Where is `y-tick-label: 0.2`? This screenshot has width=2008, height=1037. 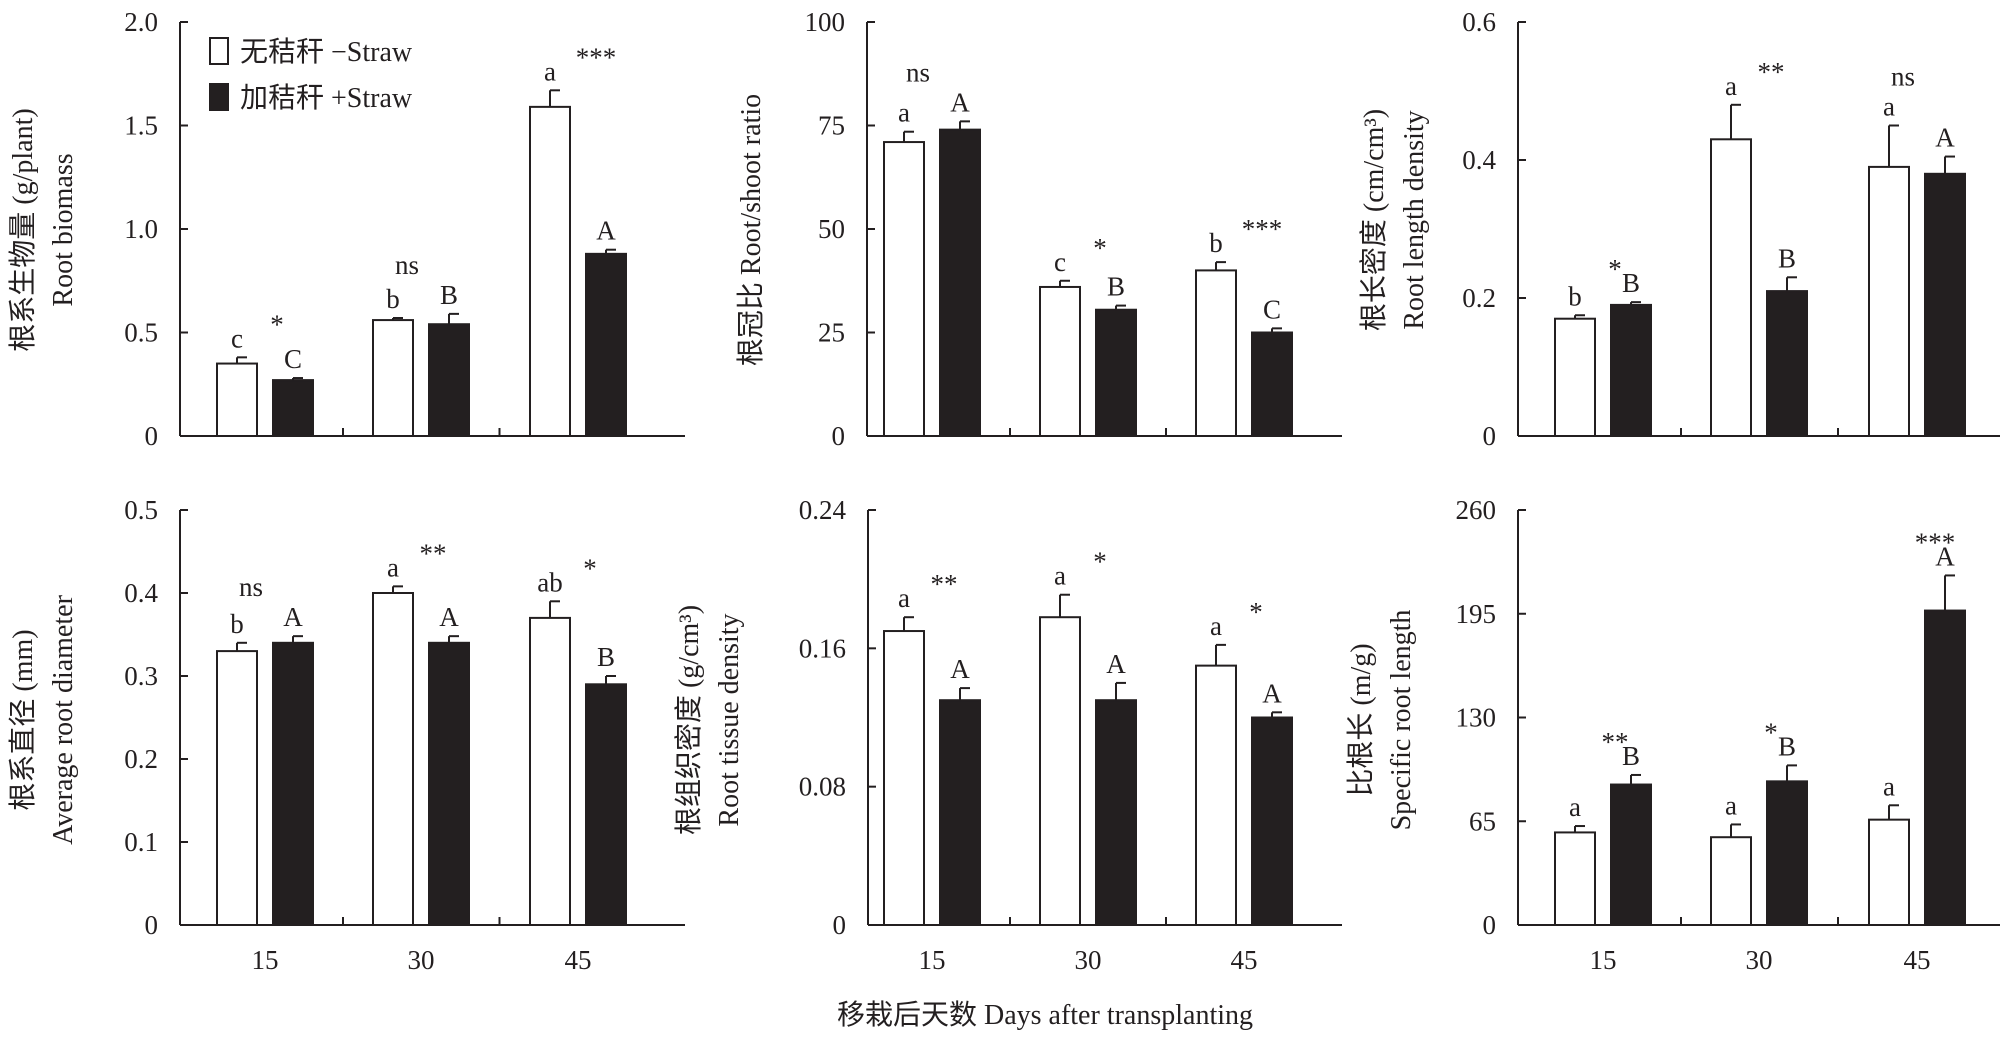
y-tick-label: 0.2 is located at coordinates (1479, 298).